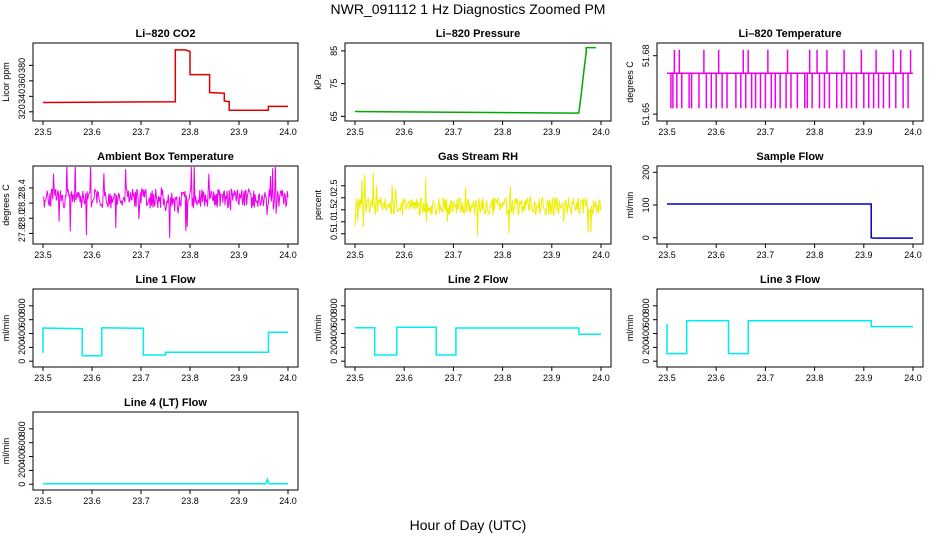  I want to click on y-tick-label: 2.0, so click(334, 198).